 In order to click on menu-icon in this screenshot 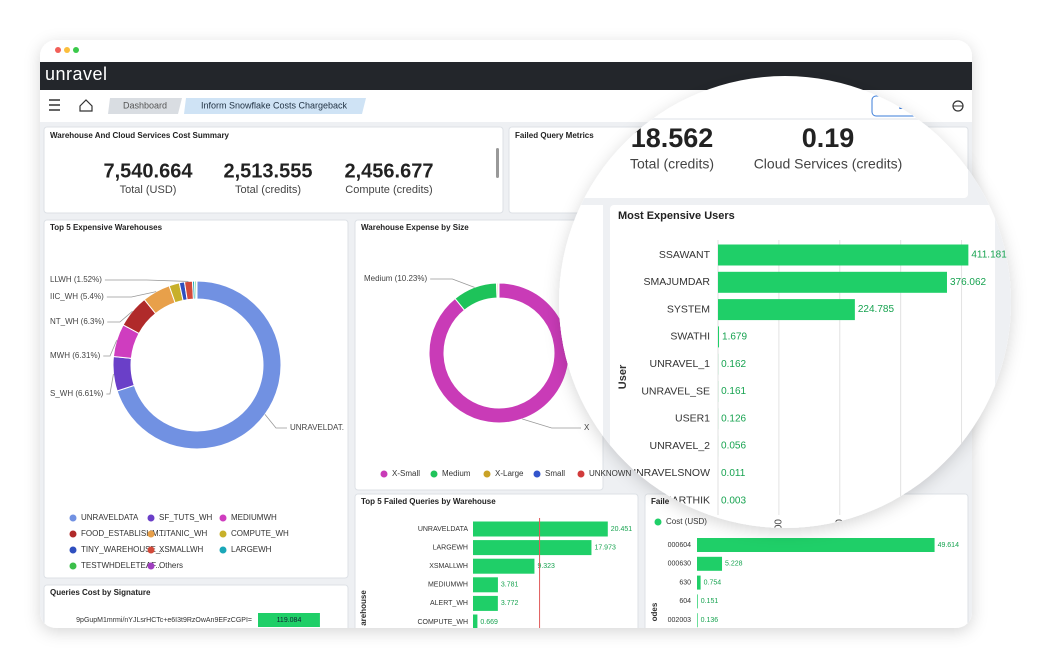, I will do `click(54, 105)`.